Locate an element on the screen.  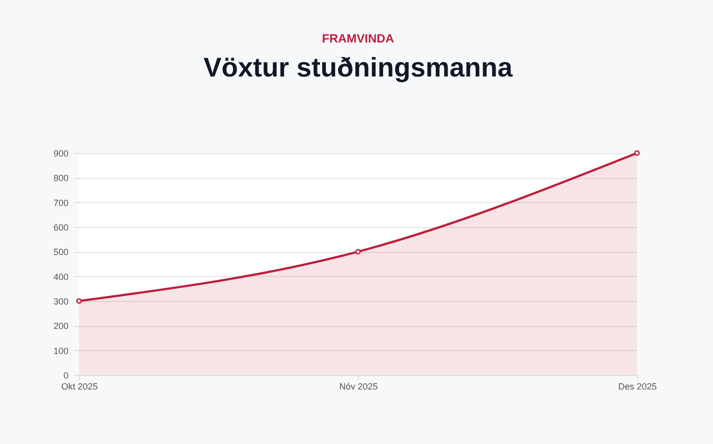
y-tick-label: 900 is located at coordinates (60, 153).